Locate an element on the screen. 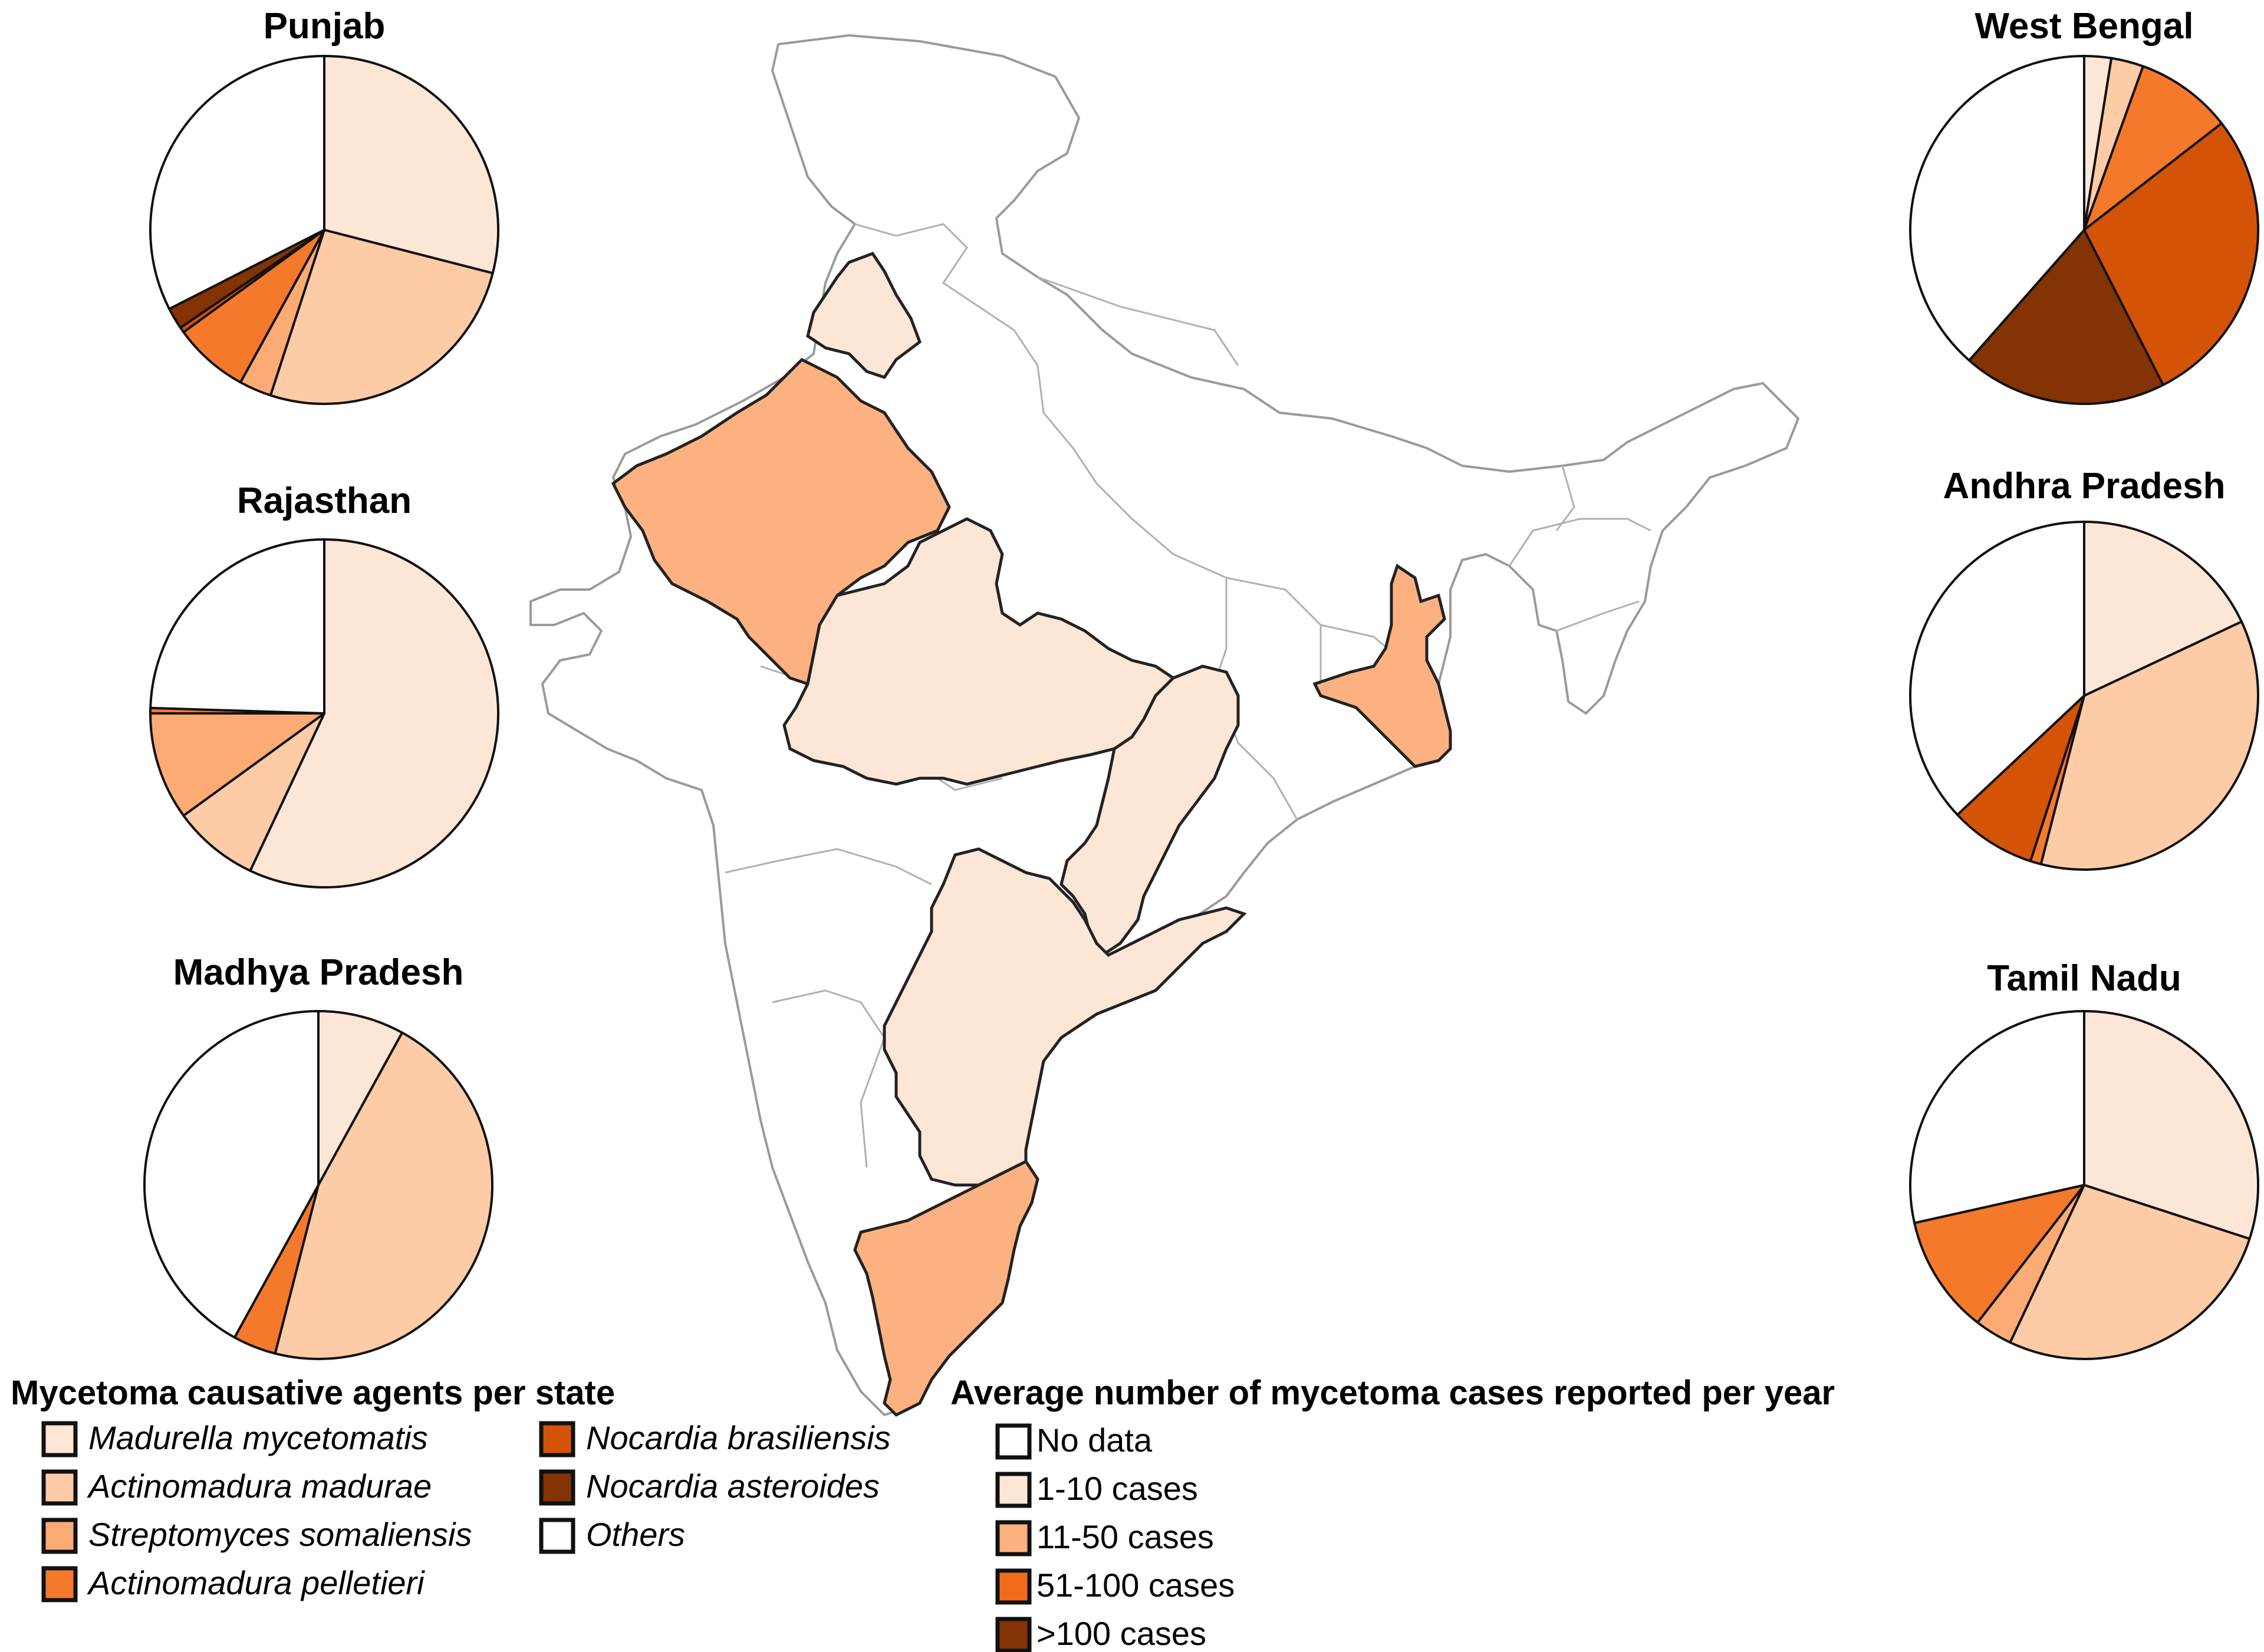 Image resolution: width=2264 pixels, height=1652 pixels. legend-label-strepto: Streptomyces somaliensis is located at coordinates (280, 1535).